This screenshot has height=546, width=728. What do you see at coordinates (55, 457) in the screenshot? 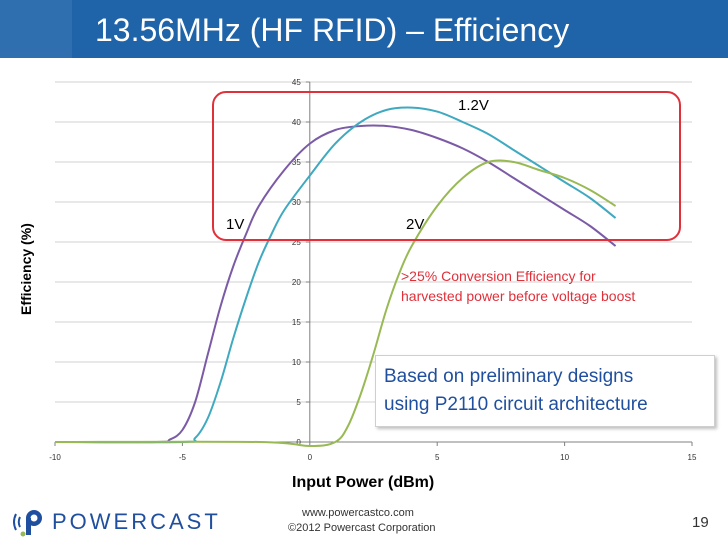
I see `x-tick-label-0: -10` at bounding box center [55, 457].